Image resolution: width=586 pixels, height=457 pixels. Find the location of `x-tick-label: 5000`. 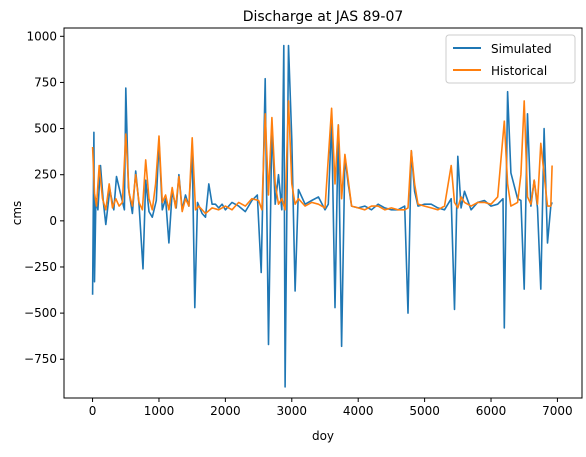

x-tick-label: 5000 is located at coordinates (424, 411).